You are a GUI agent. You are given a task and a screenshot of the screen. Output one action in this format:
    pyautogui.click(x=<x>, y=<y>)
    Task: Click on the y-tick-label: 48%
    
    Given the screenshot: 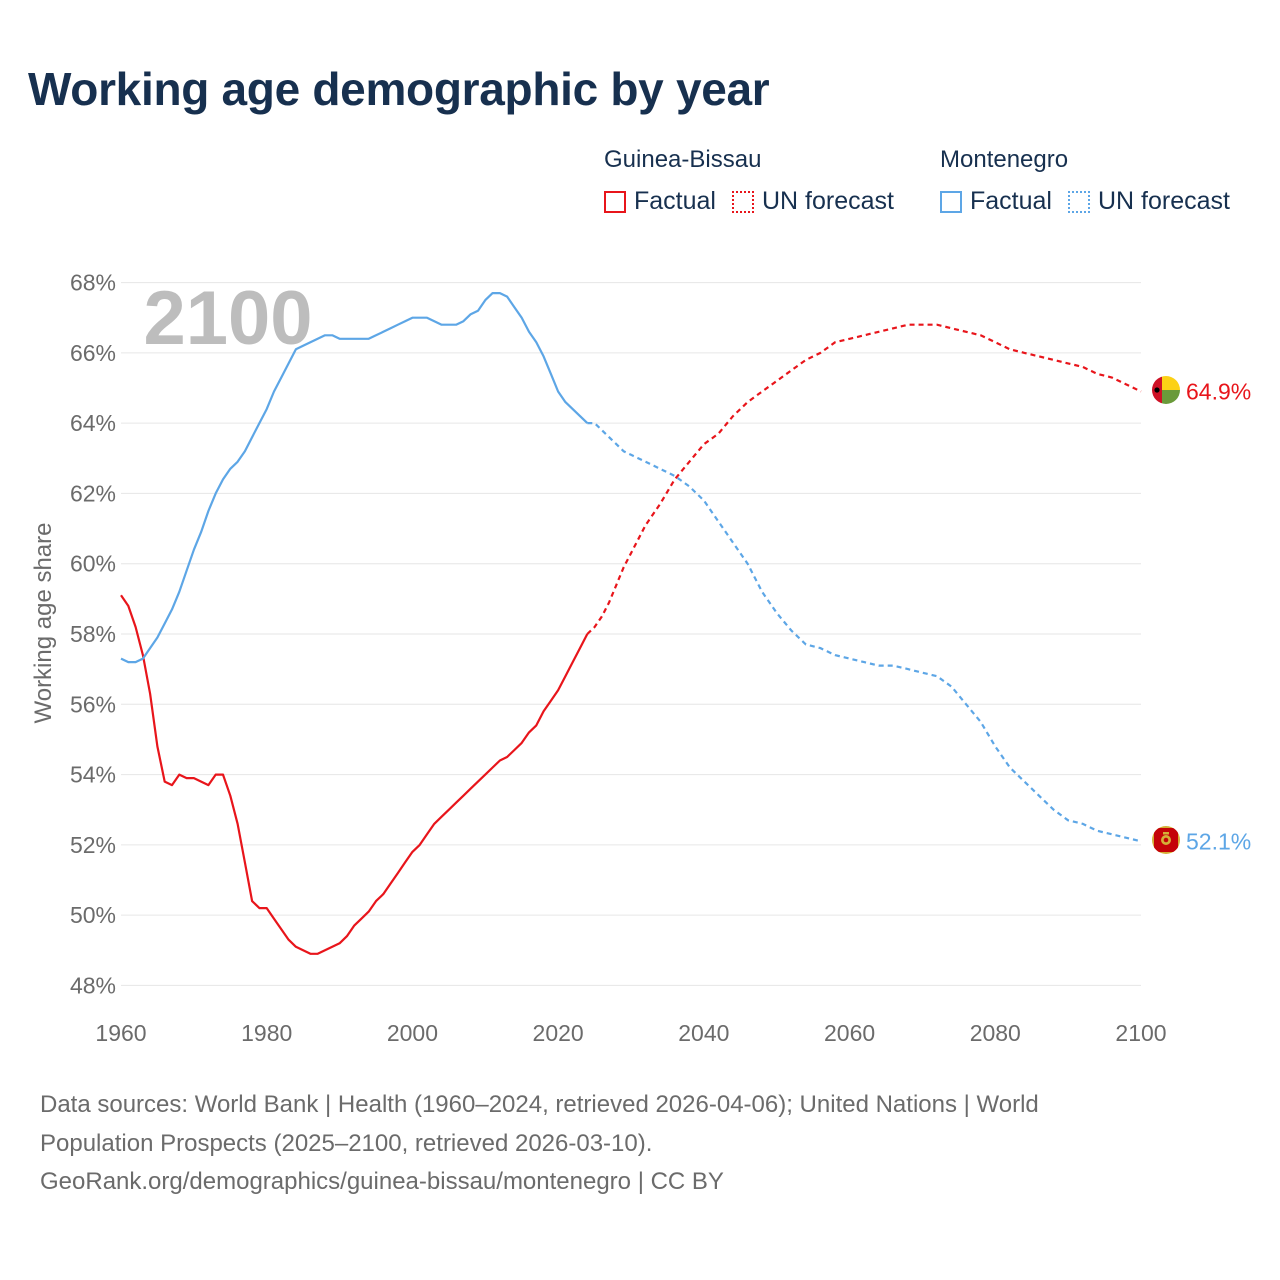 What is the action you would take?
    pyautogui.click(x=93, y=985)
    